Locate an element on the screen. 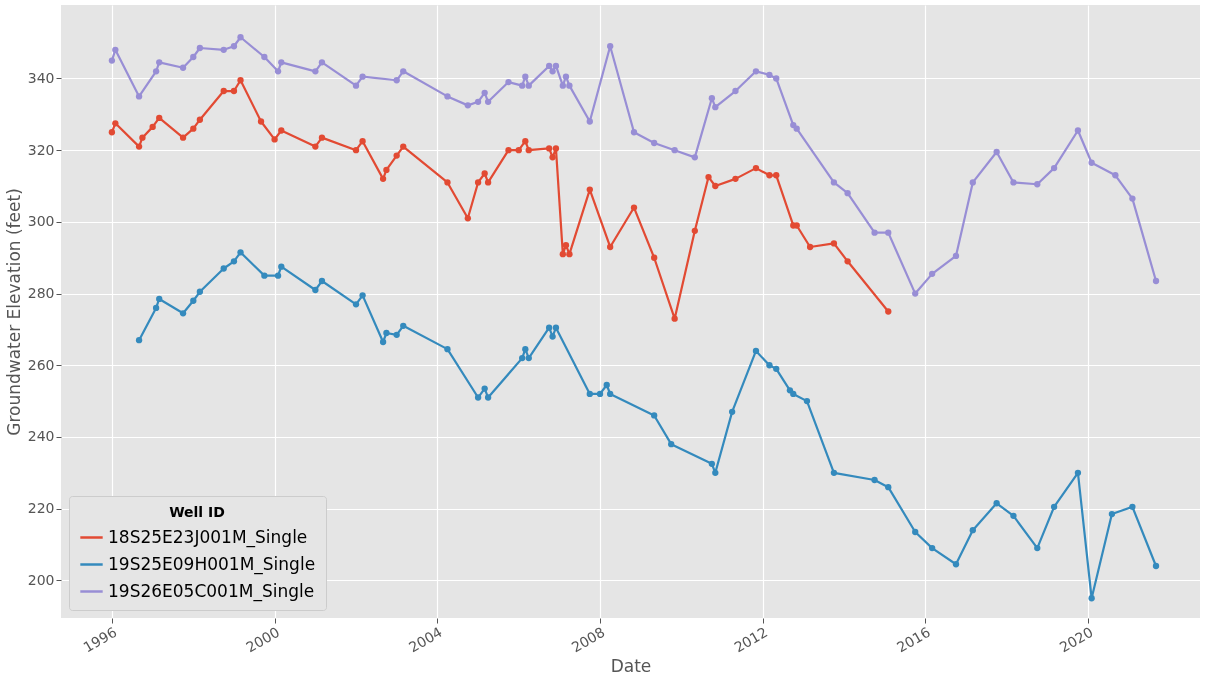 The width and height of the screenshot is (1217, 691). y-tick-label: 220 is located at coordinates (41, 508).